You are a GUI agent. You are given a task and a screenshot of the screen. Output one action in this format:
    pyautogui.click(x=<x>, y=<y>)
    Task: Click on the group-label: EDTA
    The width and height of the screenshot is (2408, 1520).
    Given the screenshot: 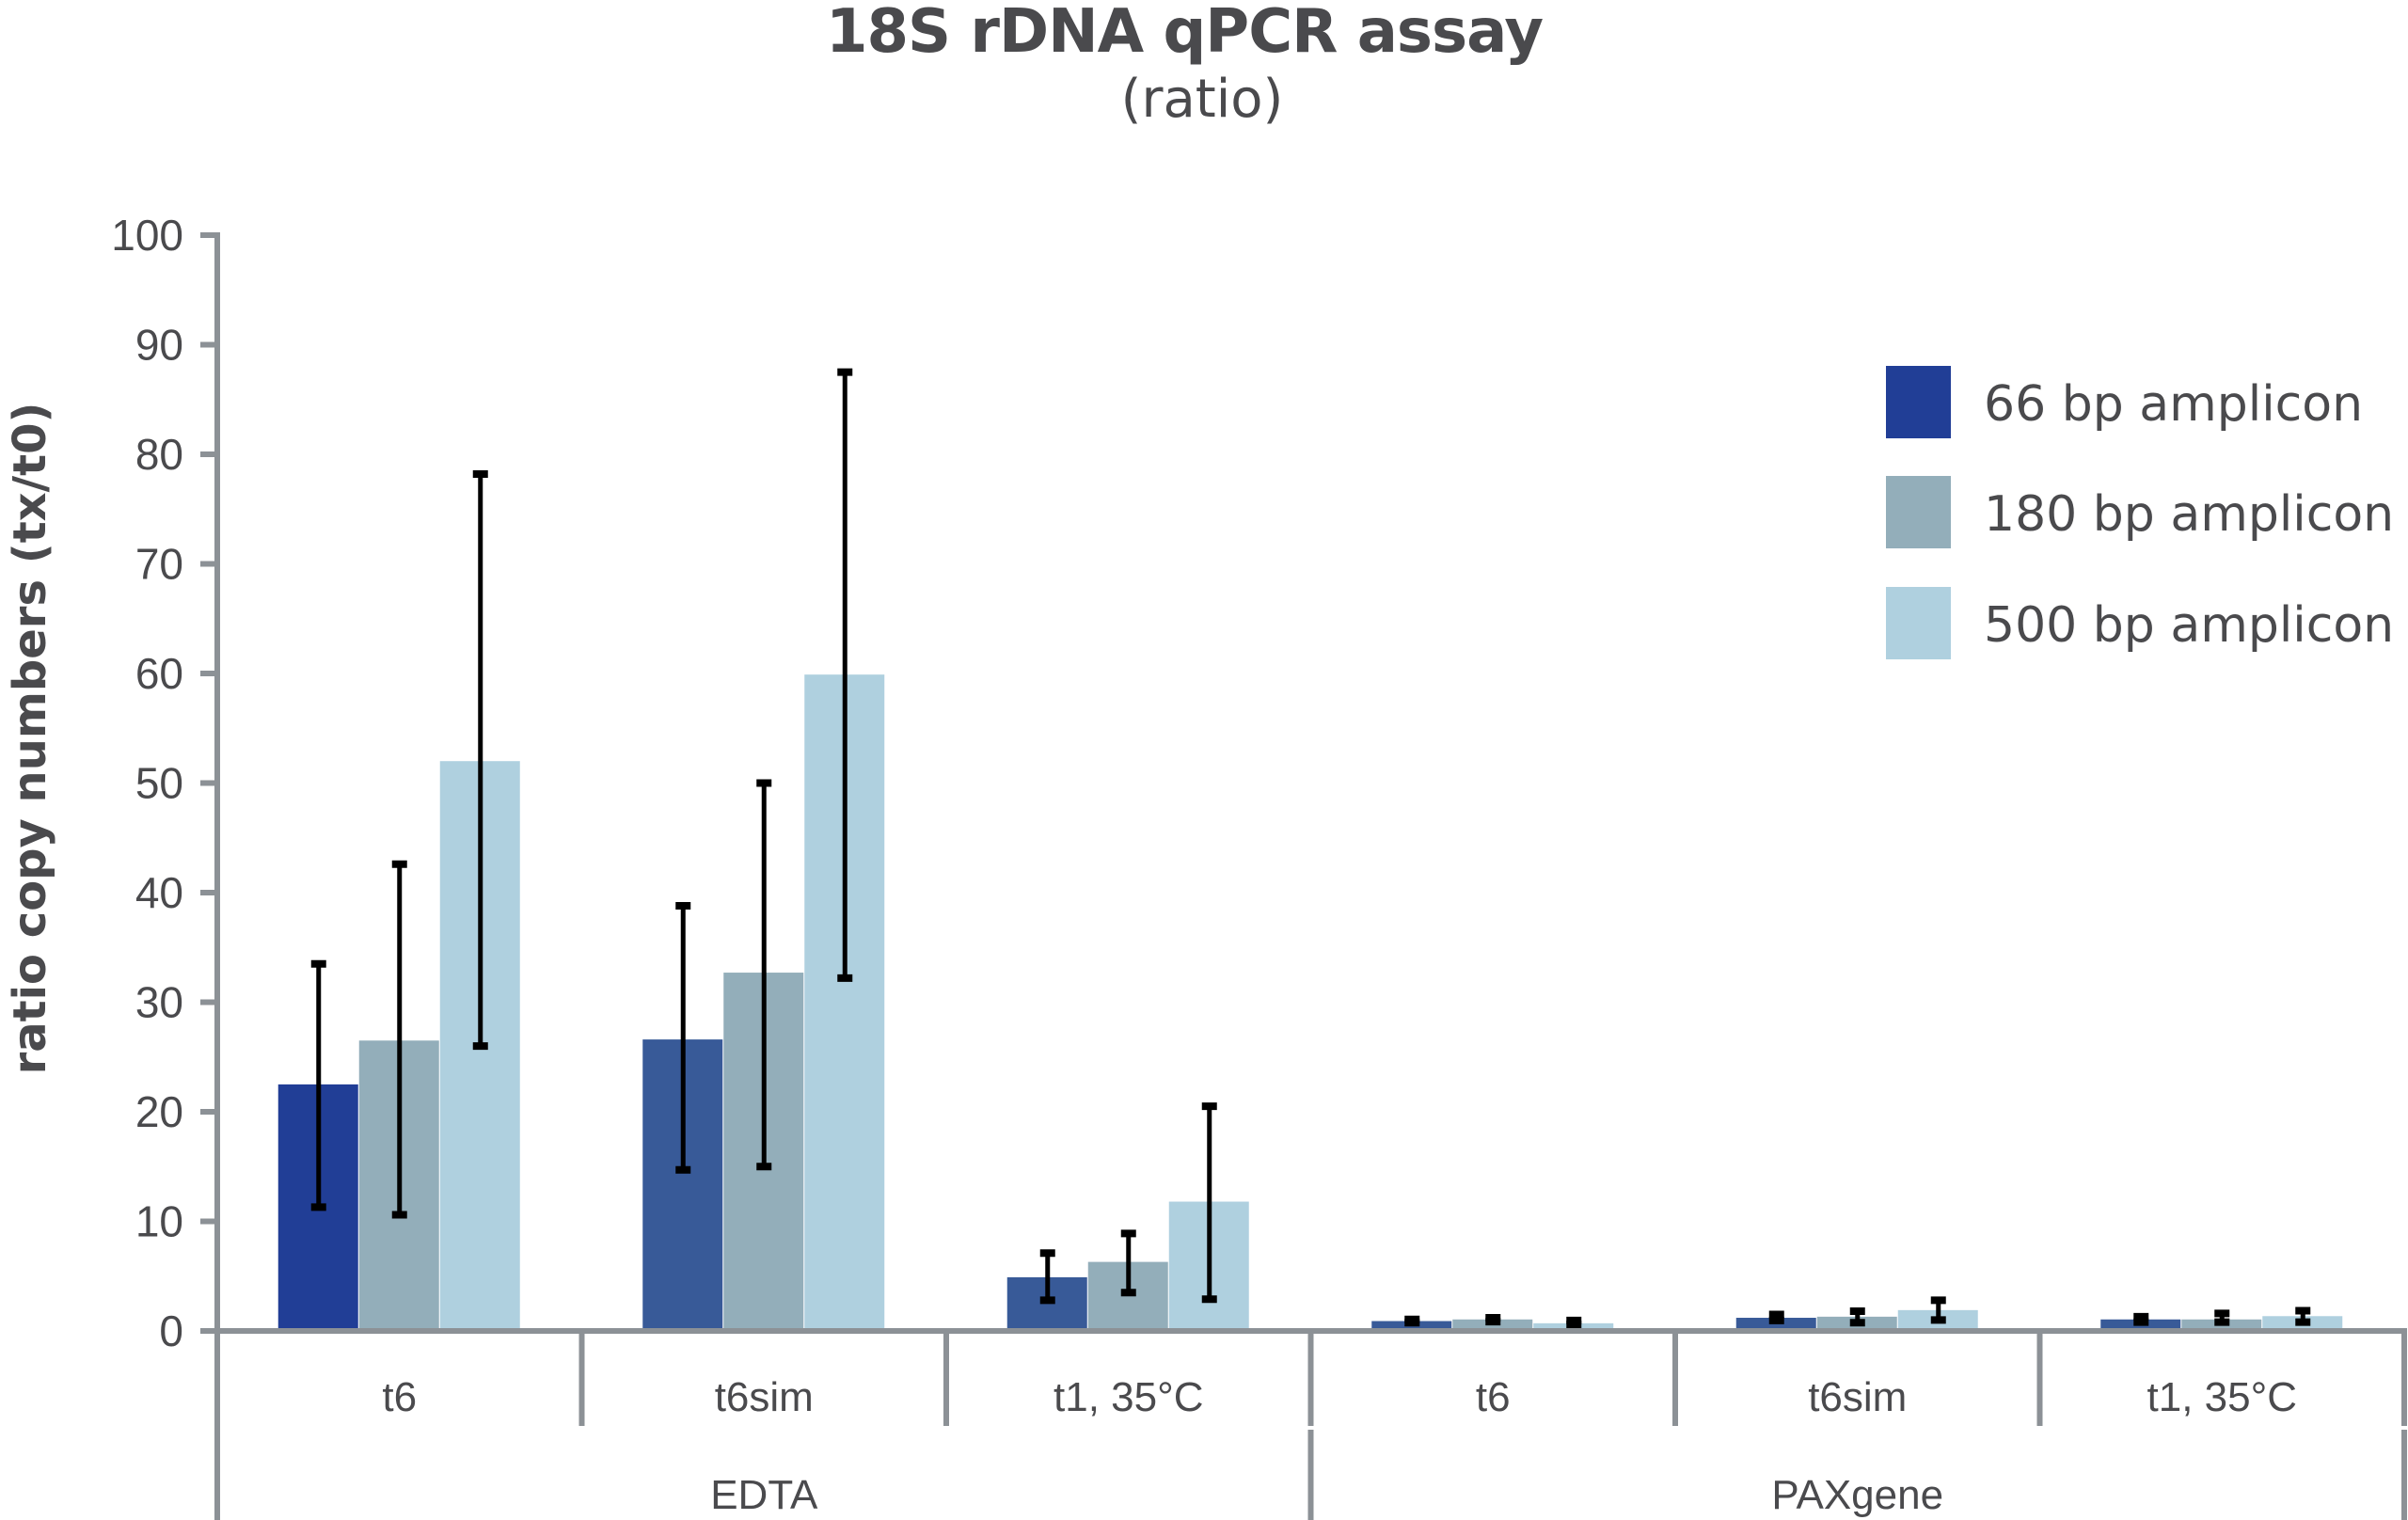 What is the action you would take?
    pyautogui.click(x=764, y=1495)
    